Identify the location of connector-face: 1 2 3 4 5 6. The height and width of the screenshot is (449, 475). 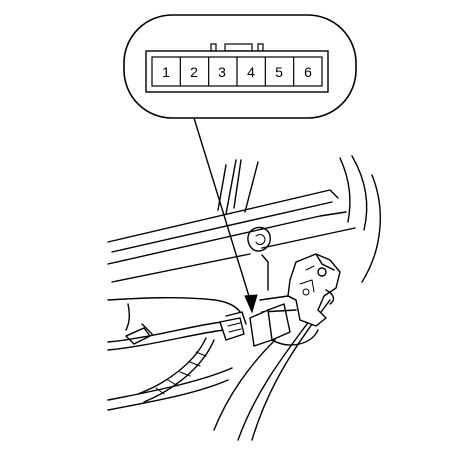
(237, 68).